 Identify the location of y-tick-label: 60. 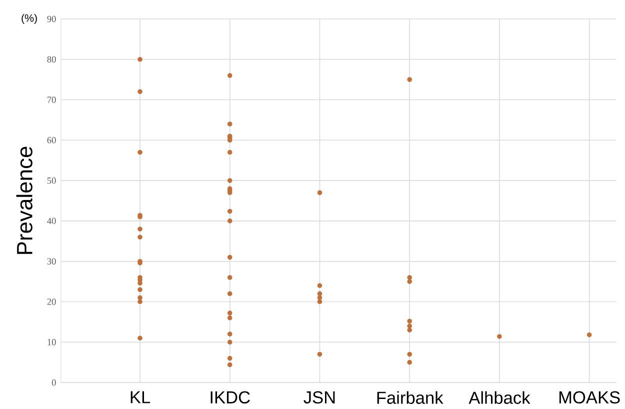
(51, 140).